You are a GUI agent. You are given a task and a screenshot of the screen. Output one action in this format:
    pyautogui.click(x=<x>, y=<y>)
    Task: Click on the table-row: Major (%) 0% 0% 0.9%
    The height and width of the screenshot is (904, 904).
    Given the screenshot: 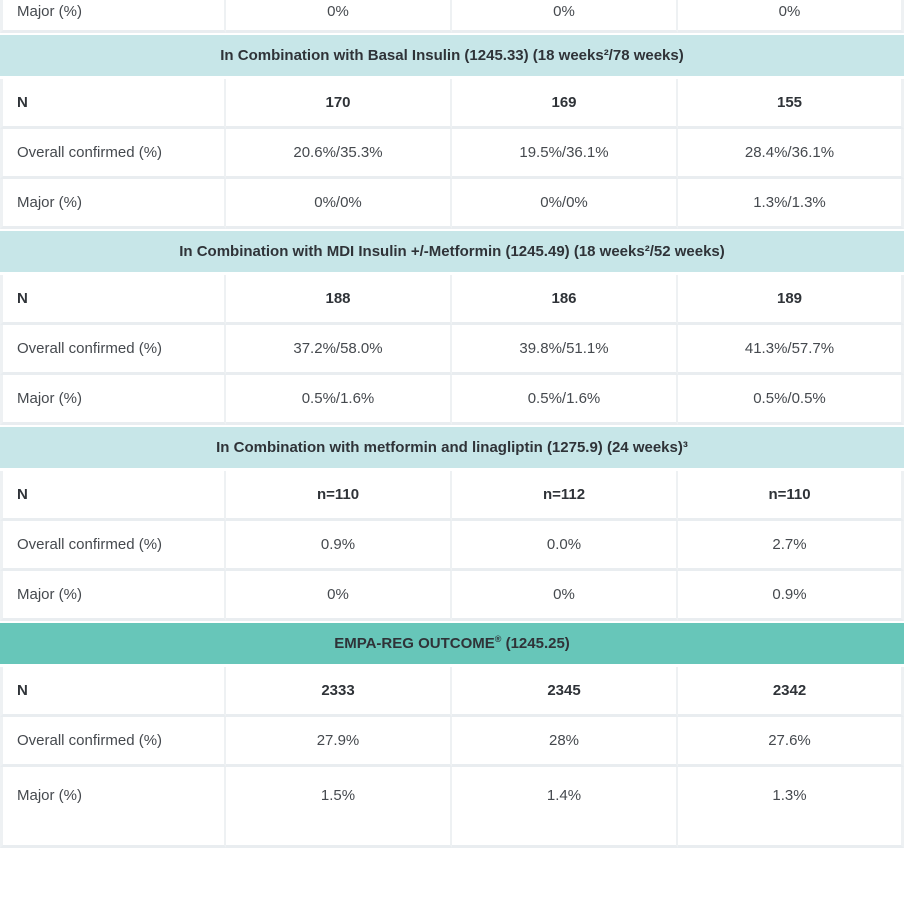 What is the action you would take?
    pyautogui.click(x=452, y=596)
    